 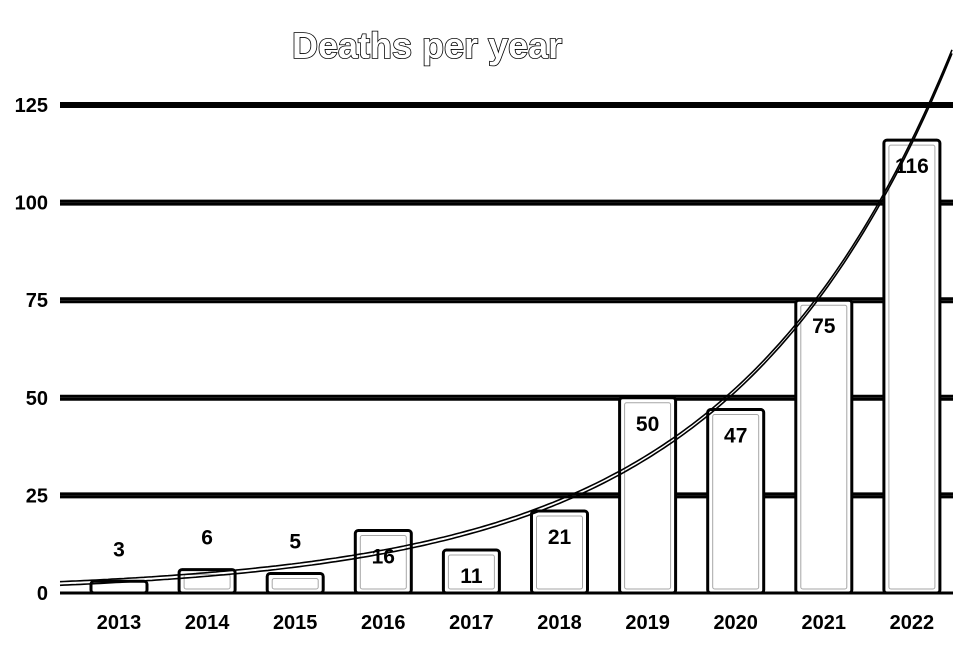 I want to click on y-tick-label: 125, so click(x=31, y=106).